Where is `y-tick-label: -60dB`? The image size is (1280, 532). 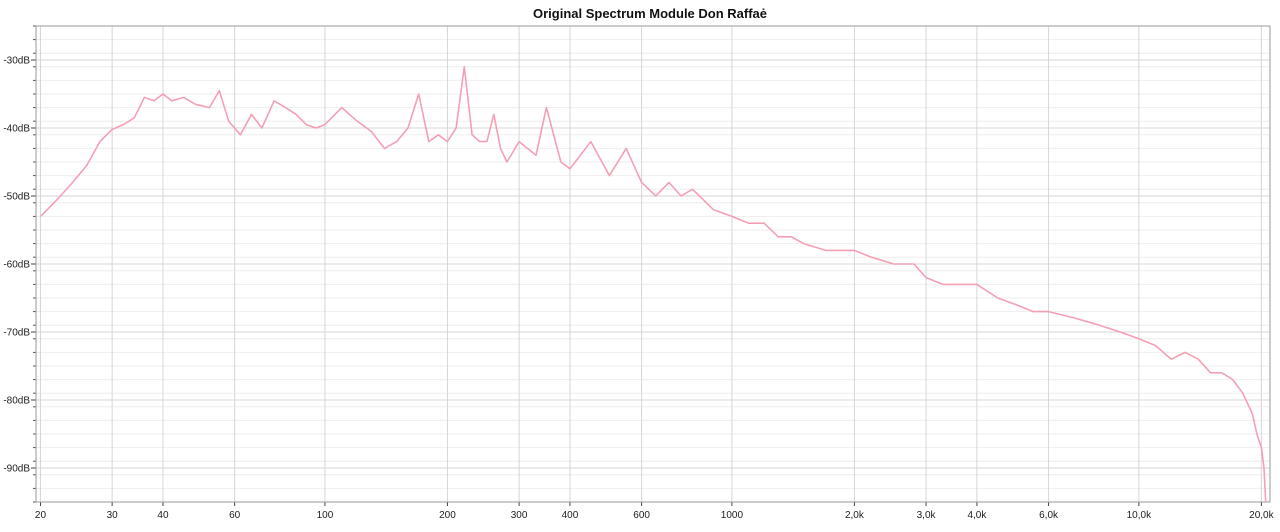
y-tick-label: -60dB is located at coordinates (16, 265).